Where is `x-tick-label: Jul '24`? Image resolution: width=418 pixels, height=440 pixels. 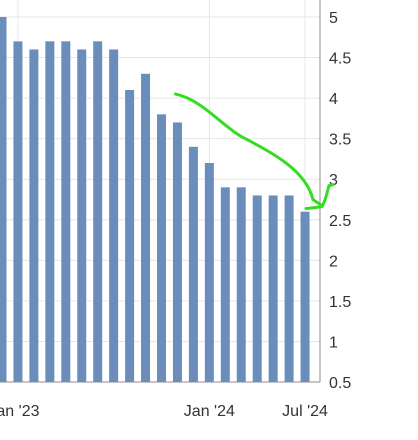
x-tick-label: Jul '24 is located at coordinates (305, 411).